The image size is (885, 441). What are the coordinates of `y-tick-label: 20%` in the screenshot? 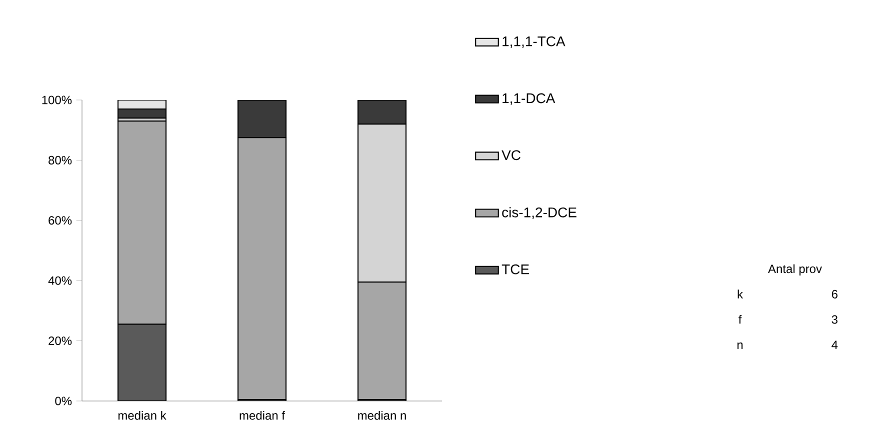 It's located at (60, 341).